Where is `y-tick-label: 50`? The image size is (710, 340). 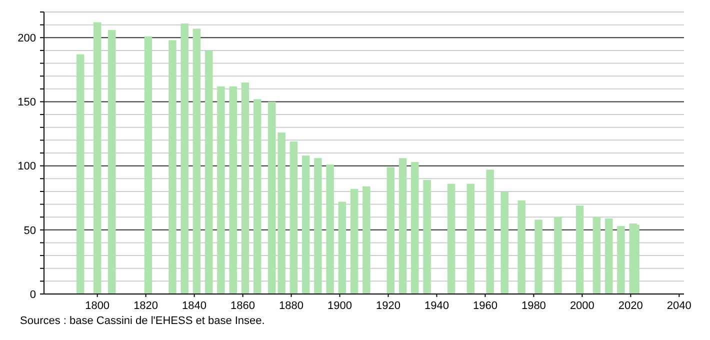
y-tick-label: 50 is located at coordinates (30, 230).